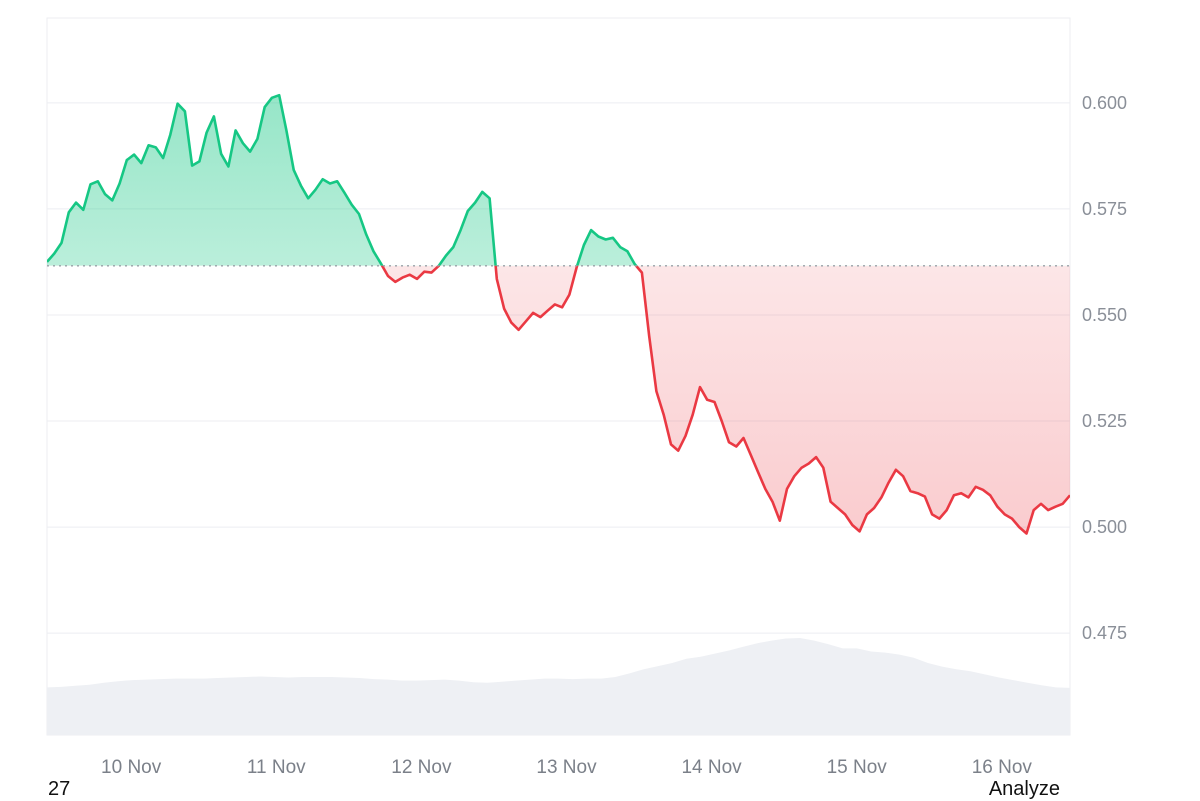 The image size is (1200, 801). I want to click on x-tick-label: 12 Nov, so click(421, 767).